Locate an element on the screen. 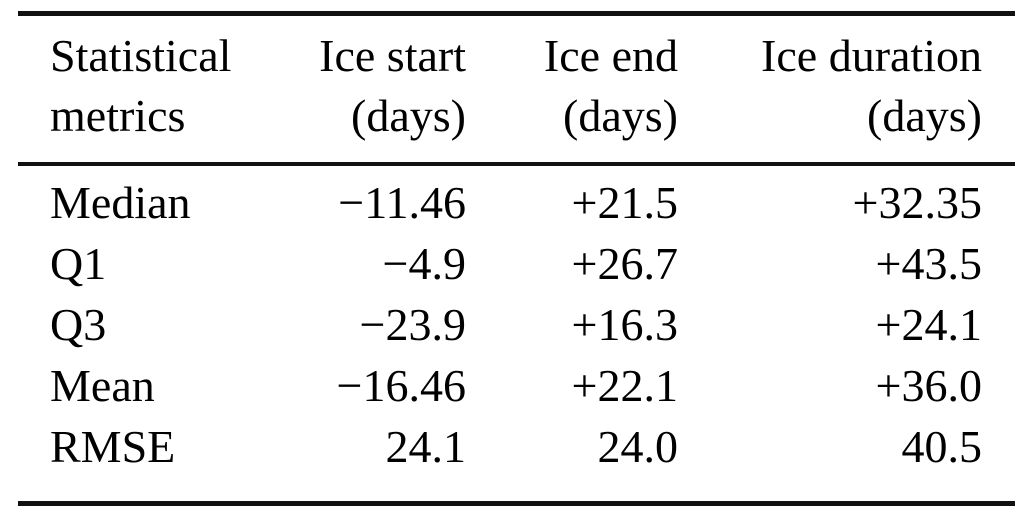  metric-label: Mean is located at coordinates (102, 385).